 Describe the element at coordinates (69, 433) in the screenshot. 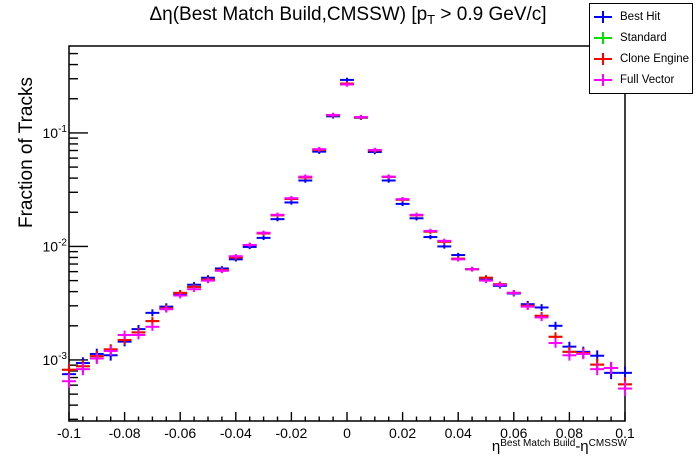

I see `x-tick-label: -0.1` at that location.